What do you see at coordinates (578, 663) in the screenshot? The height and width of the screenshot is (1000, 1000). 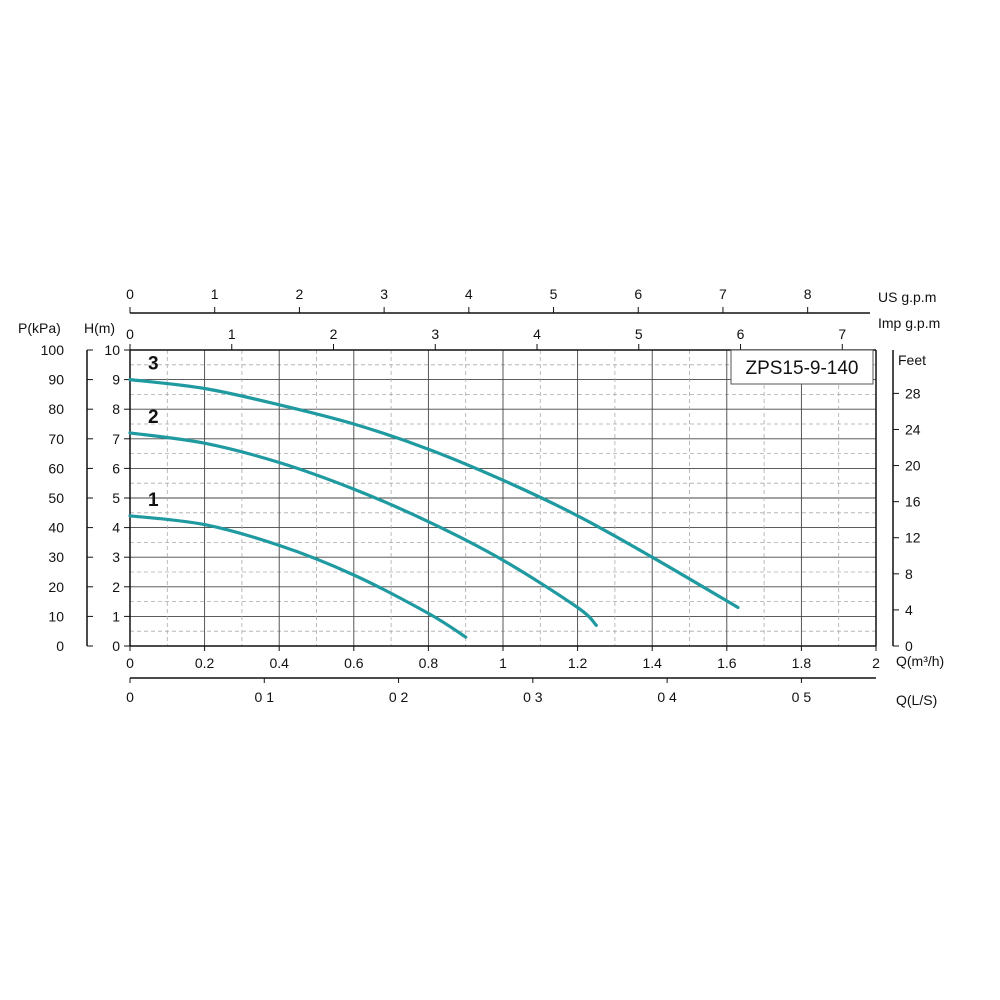 I see `flow-tick-label: 1.2` at bounding box center [578, 663].